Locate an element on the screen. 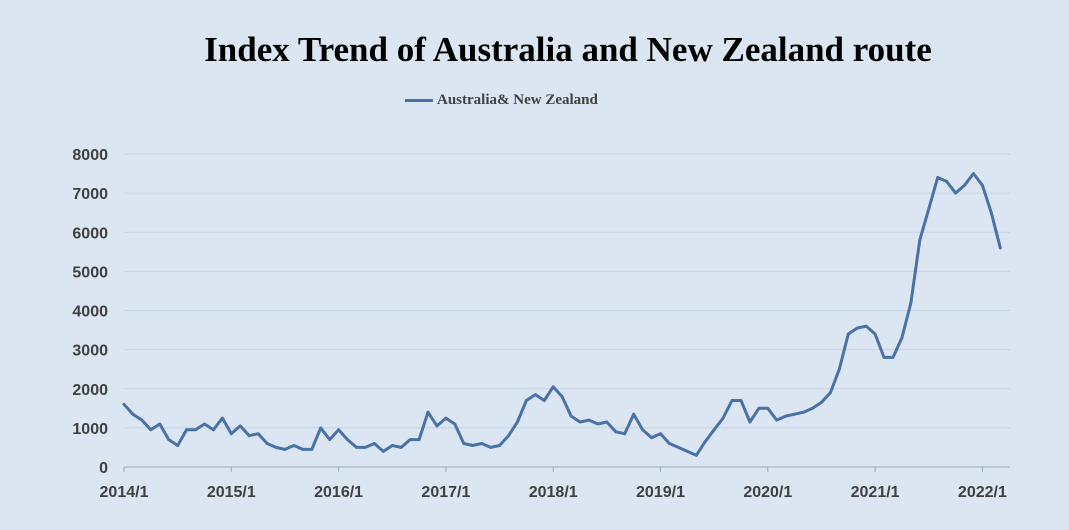  y-tick-label: 2000 is located at coordinates (90, 390).